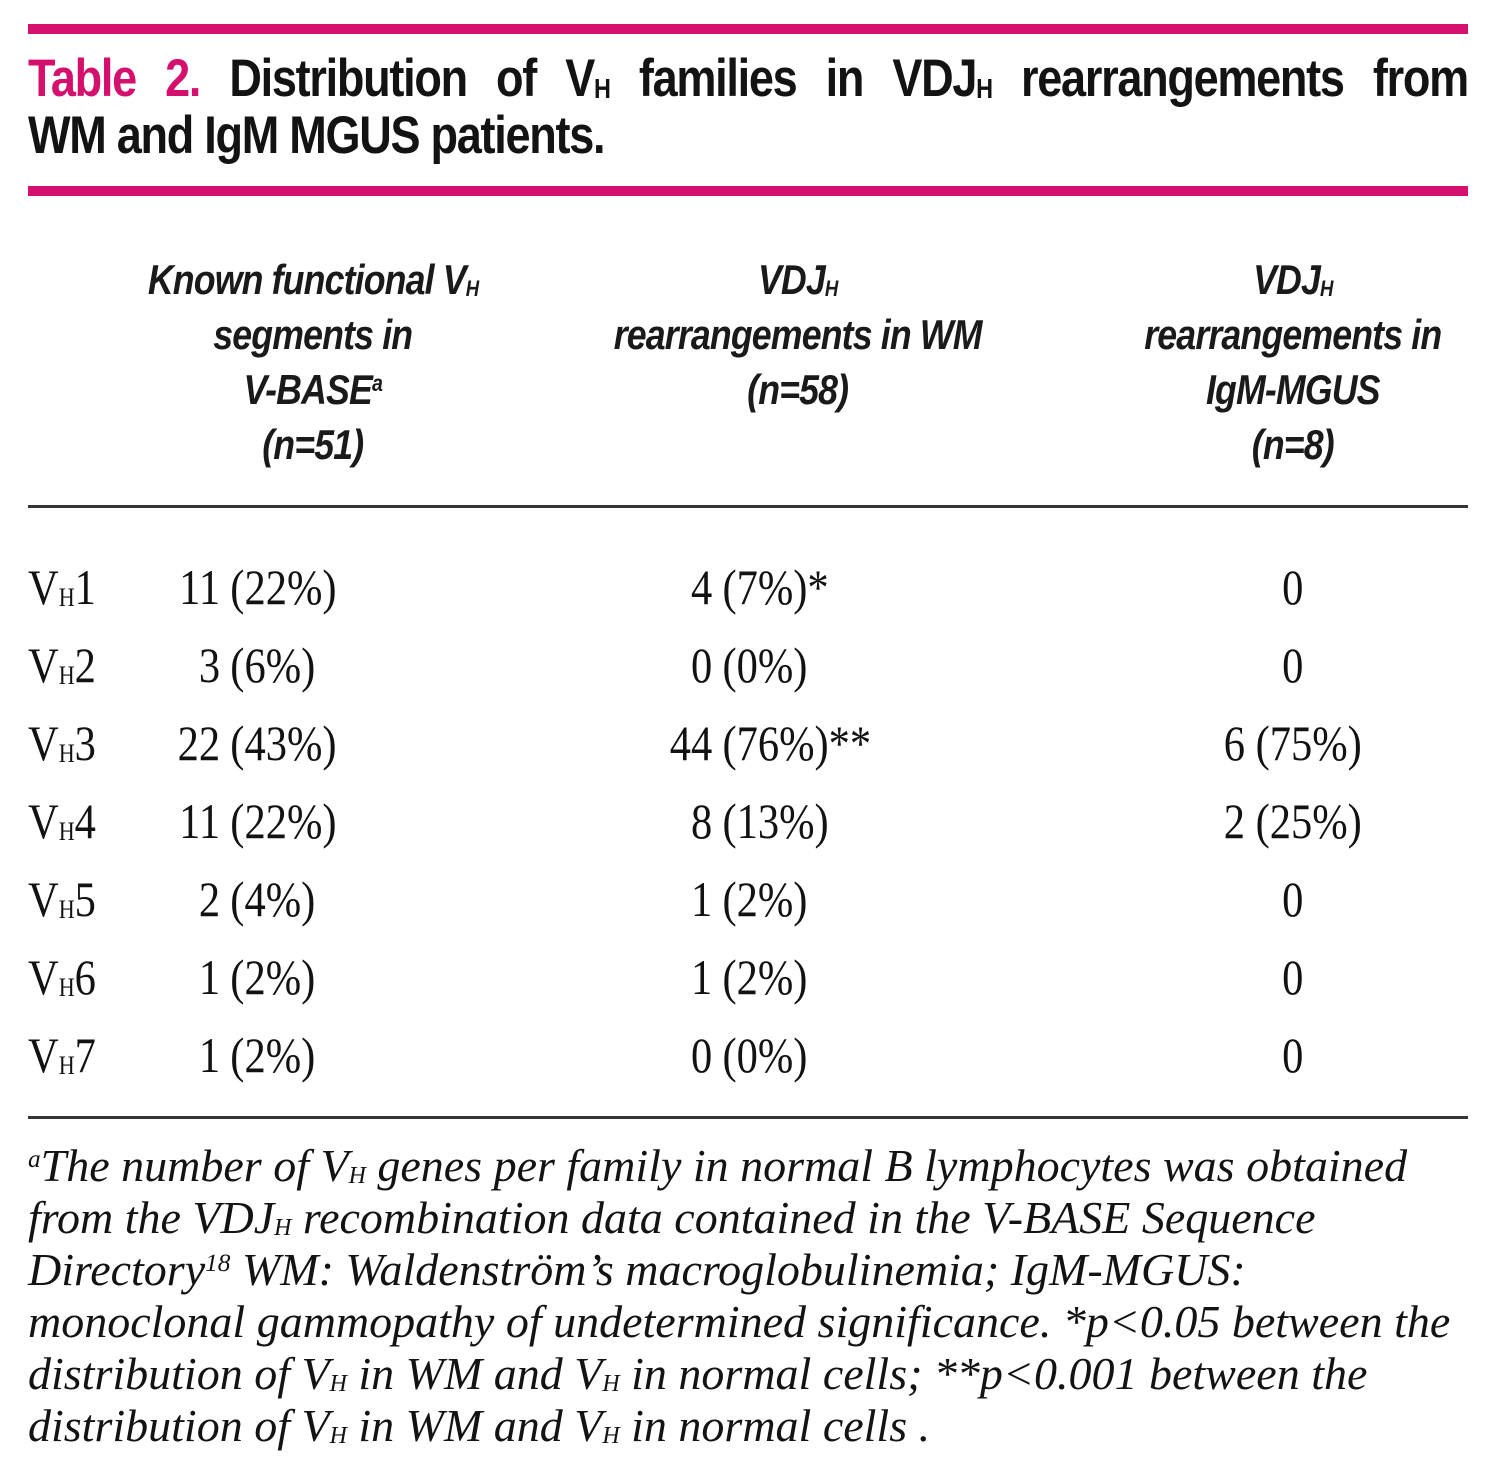 The image size is (1512, 1460). I want to click on mgus-cell: 6 (75%), so click(1292, 743).